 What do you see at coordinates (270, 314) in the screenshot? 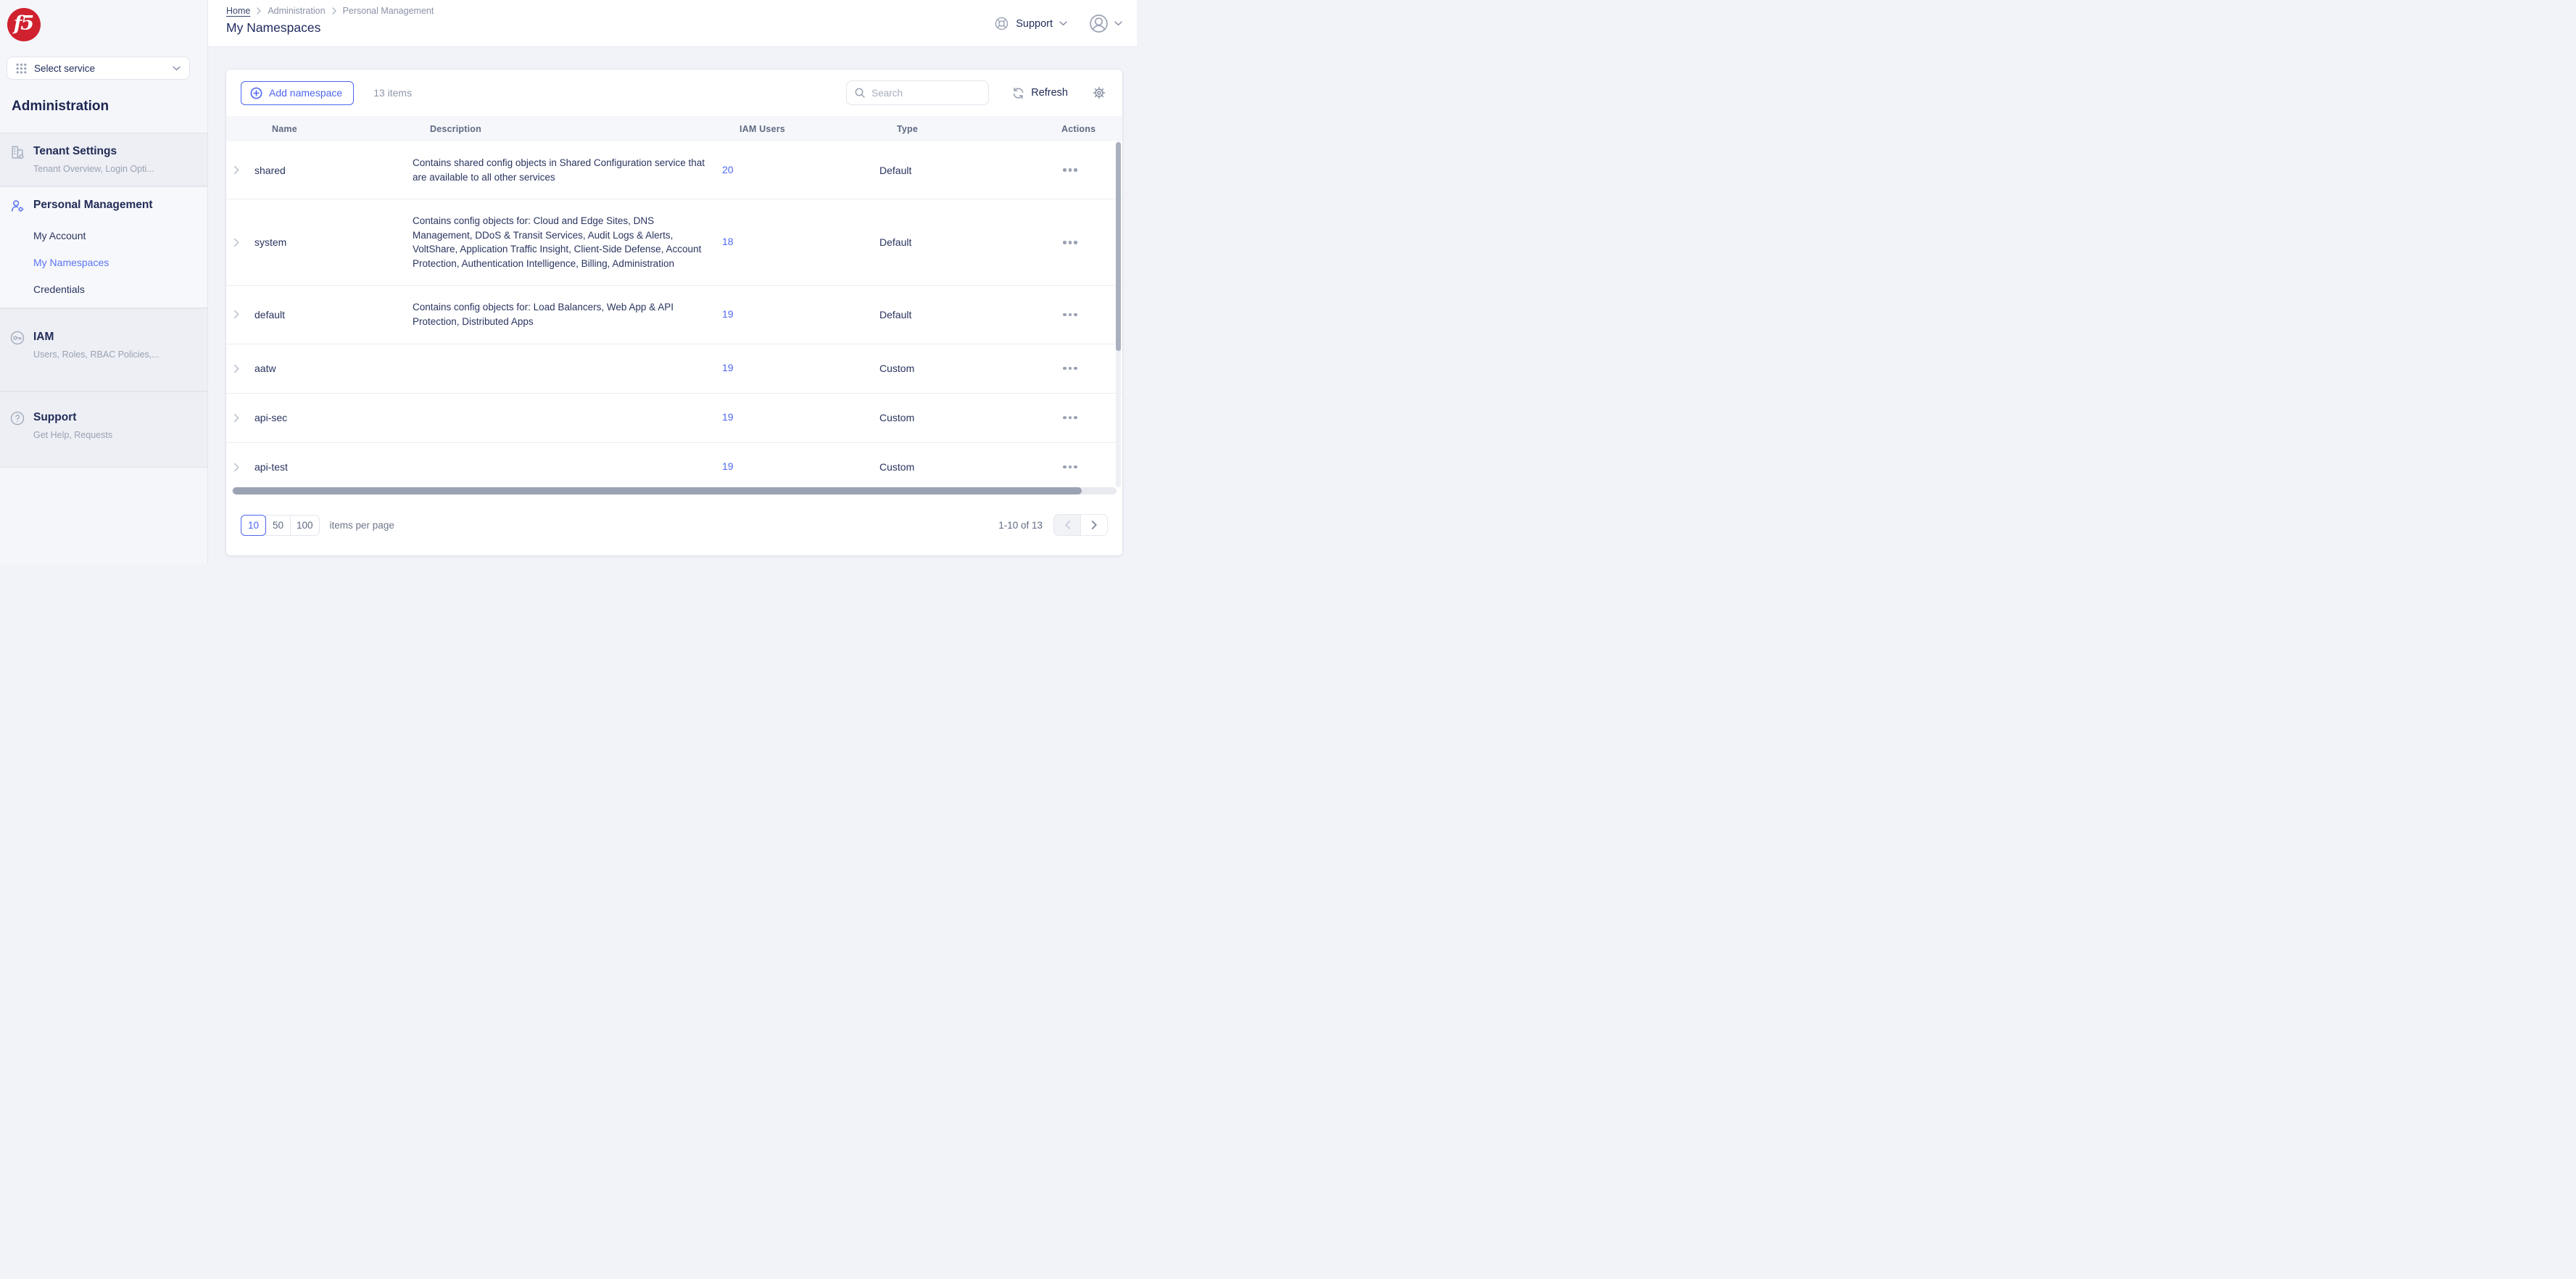
I see `namespace-name: default` at bounding box center [270, 314].